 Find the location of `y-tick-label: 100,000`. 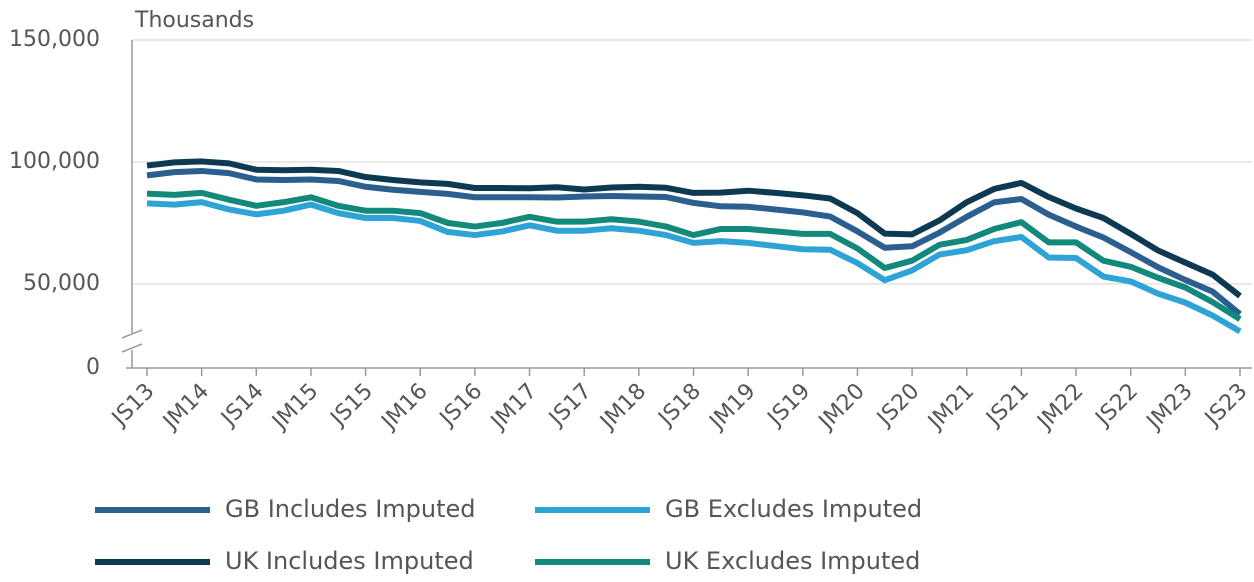

y-tick-label: 100,000 is located at coordinates (54, 161).